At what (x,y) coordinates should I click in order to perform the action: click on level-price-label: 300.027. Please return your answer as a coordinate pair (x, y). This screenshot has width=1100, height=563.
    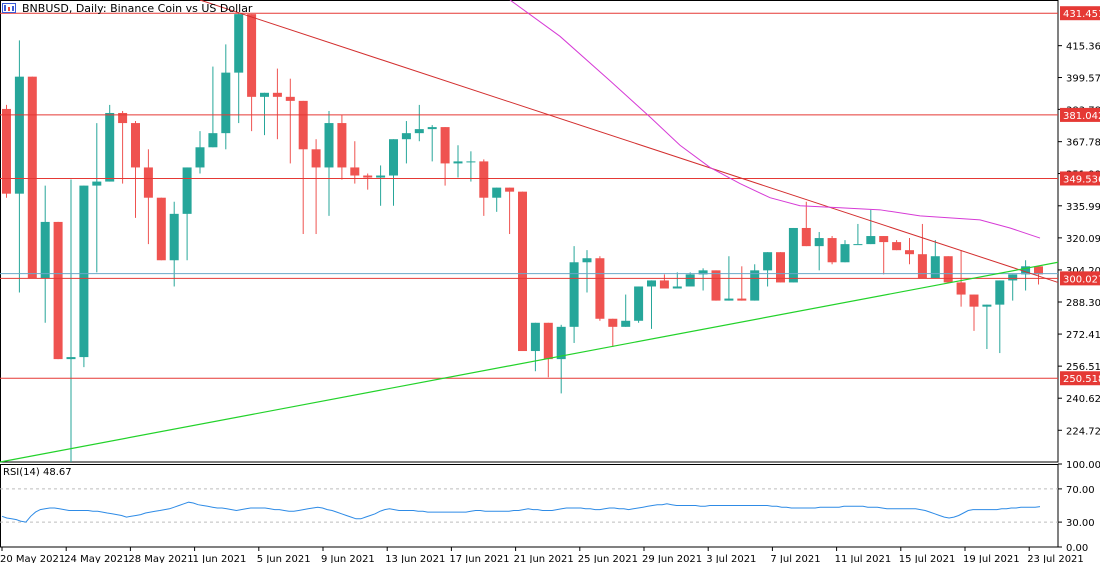
    Looking at the image, I should click on (1081, 279).